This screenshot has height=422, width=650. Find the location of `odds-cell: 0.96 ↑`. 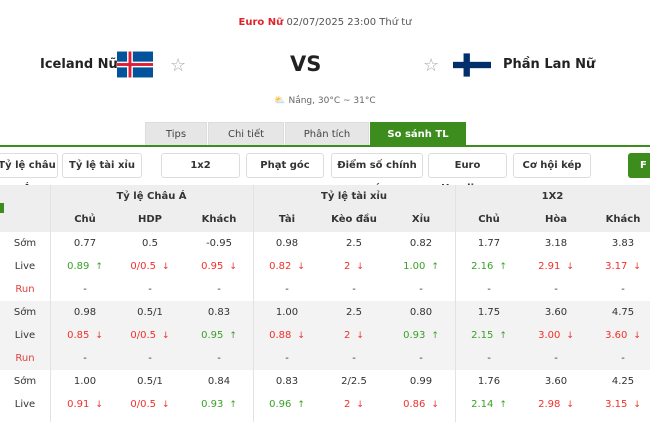

odds-cell: 0.96 ↑ is located at coordinates (287, 404).